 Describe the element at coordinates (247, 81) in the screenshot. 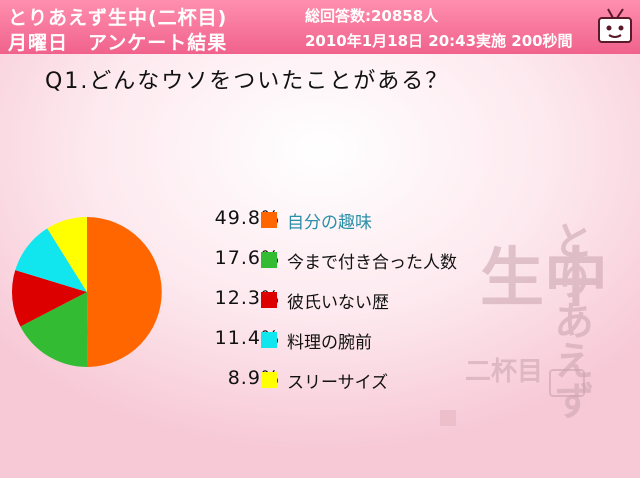

I see `question-text: Q1.どんなウソをついたことがある？` at that location.